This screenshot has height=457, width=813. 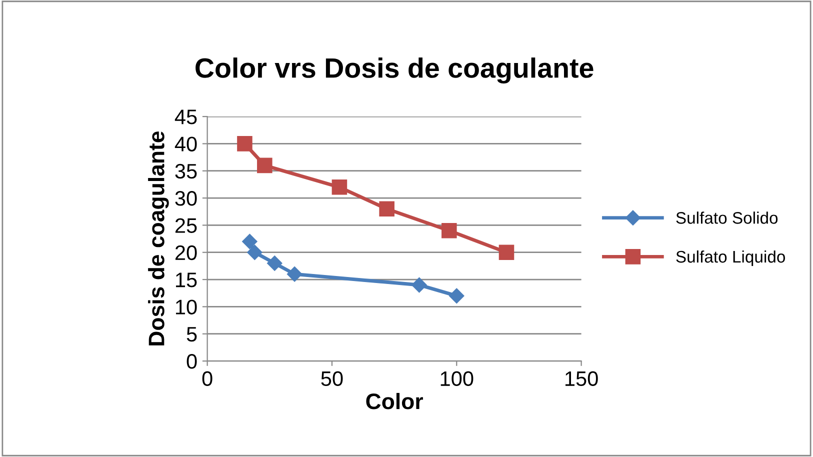 I want to click on y-tick-label: 25, so click(x=186, y=225).